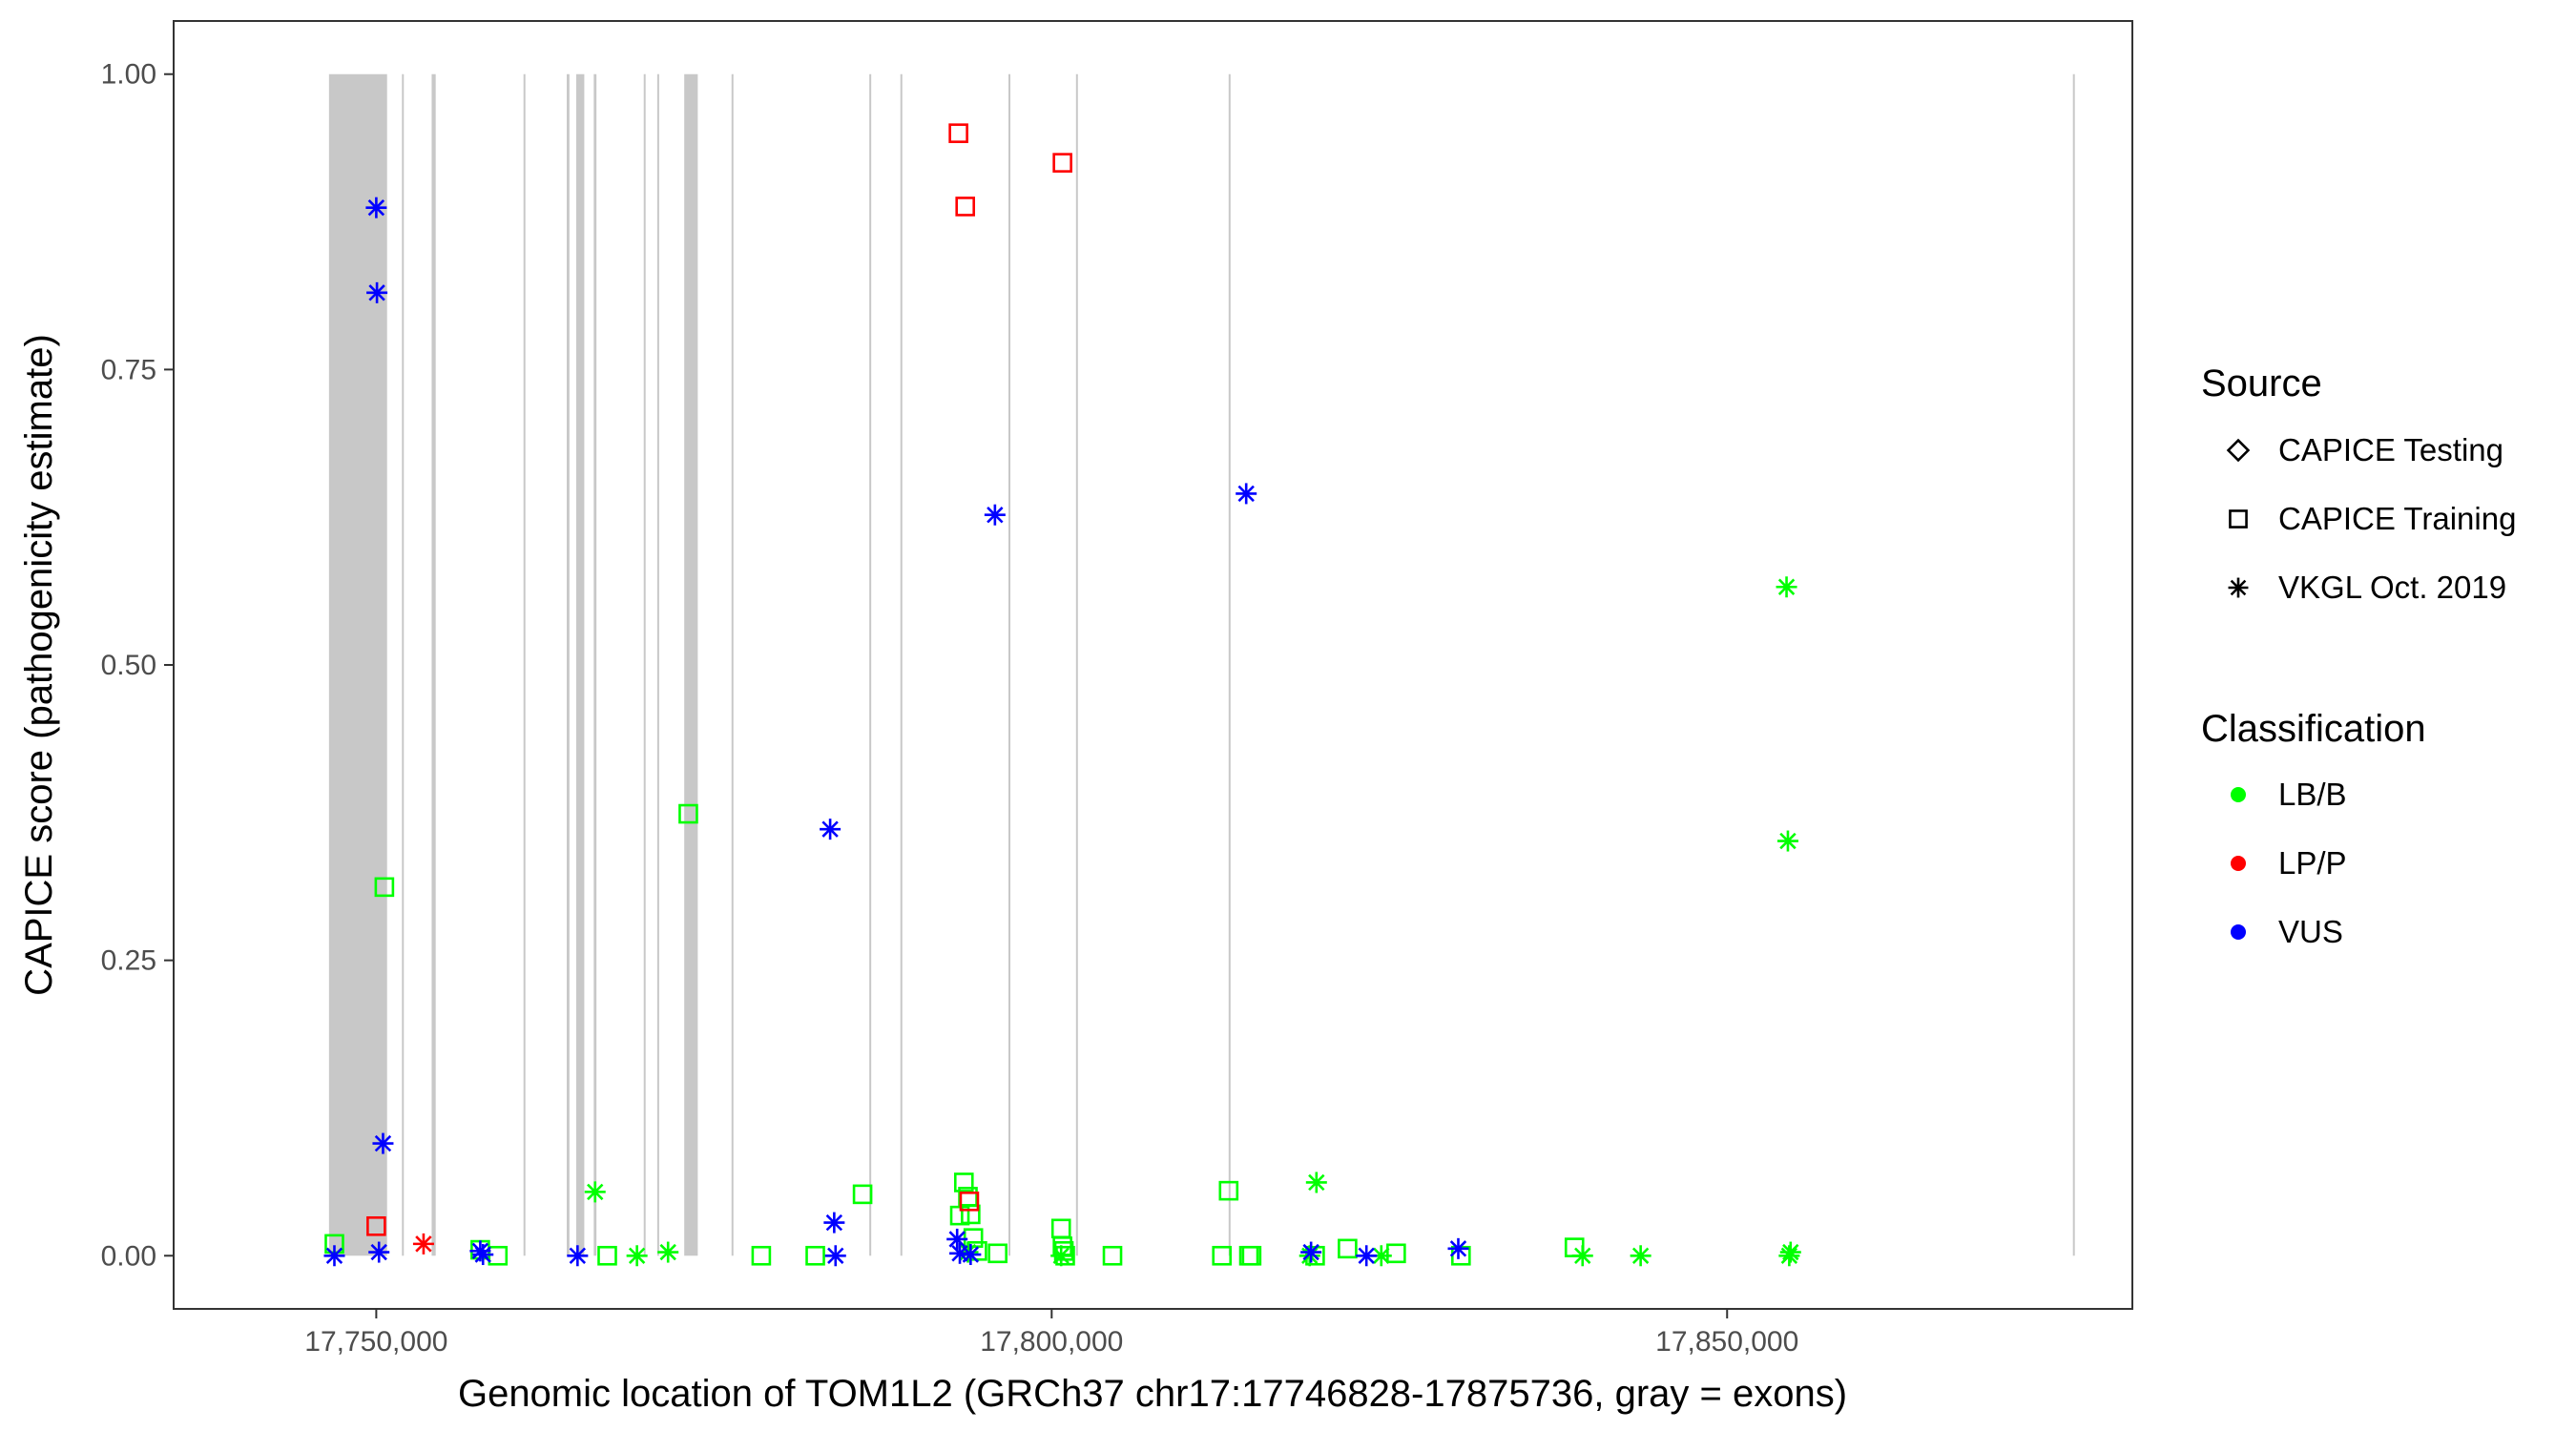 The height and width of the screenshot is (1431, 2576). What do you see at coordinates (128, 369) in the screenshot?
I see `y-tick-label: 0.75` at bounding box center [128, 369].